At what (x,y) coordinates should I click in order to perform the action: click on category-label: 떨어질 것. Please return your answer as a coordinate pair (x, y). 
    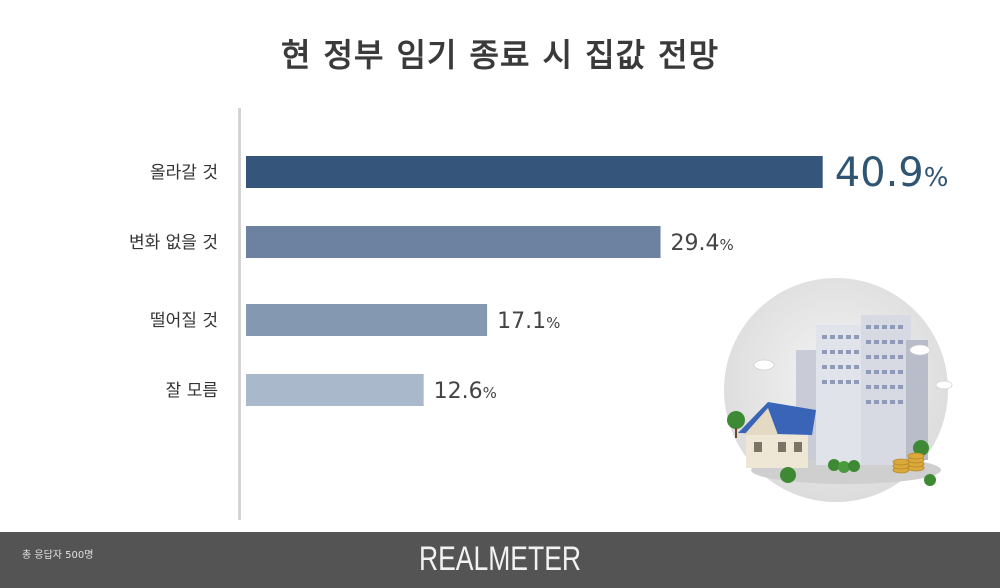
    Looking at the image, I should click on (184, 321).